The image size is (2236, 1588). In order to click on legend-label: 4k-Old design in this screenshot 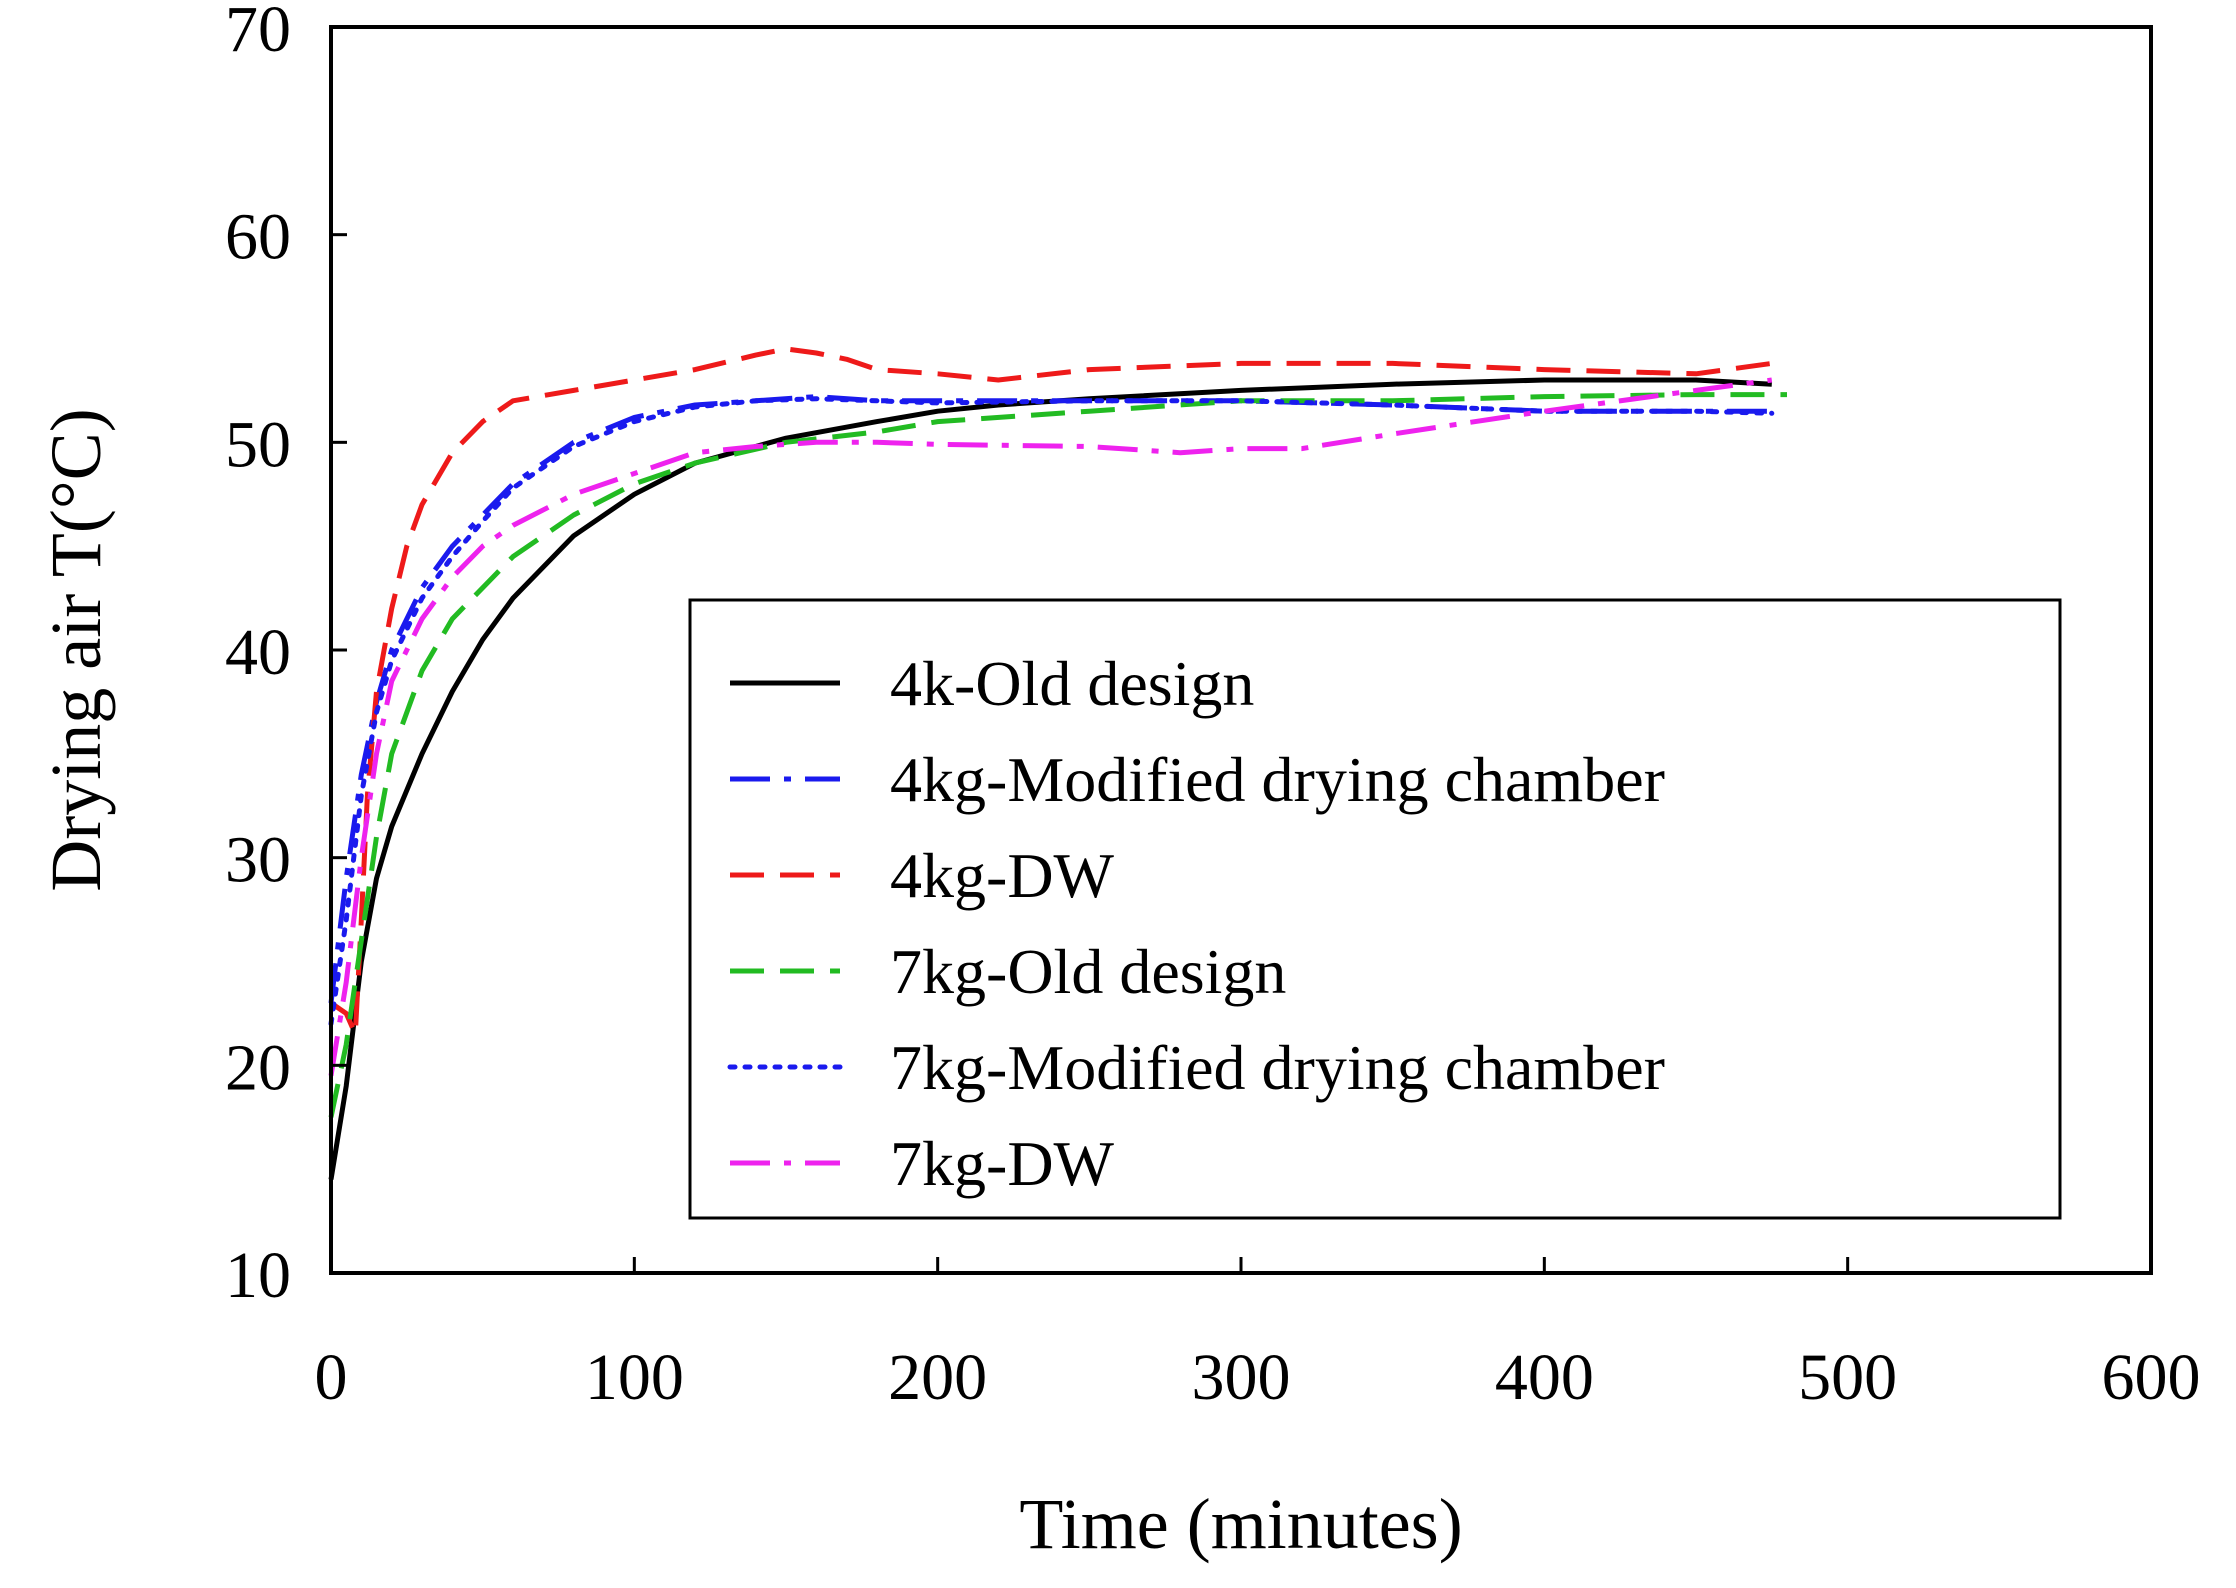, I will do `click(1072, 683)`.